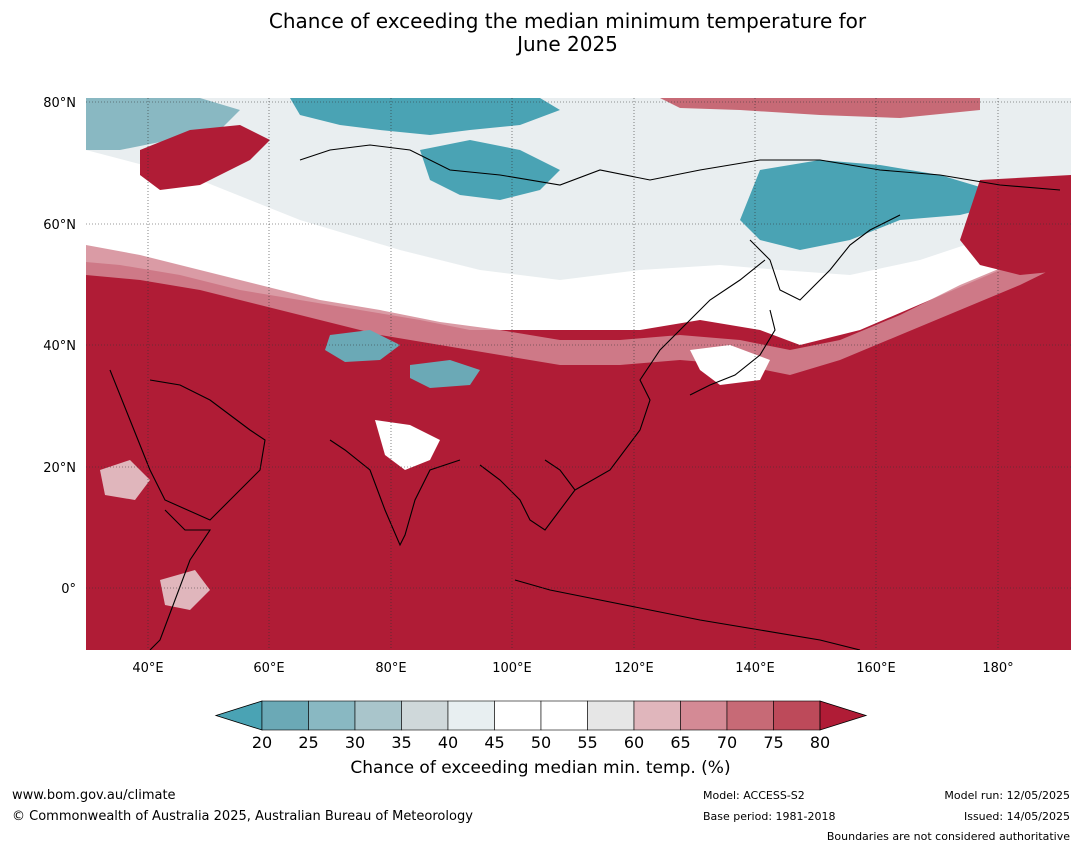 Image resolution: width=1081 pixels, height=850 pixels. Describe the element at coordinates (425, 116) in the screenshot. I see `cool-patch-arctic-west` at that location.